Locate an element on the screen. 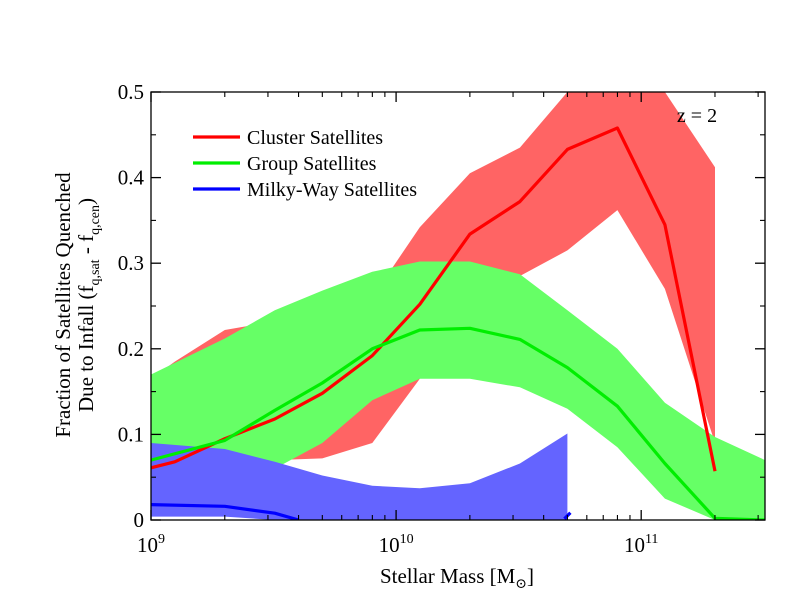 The height and width of the screenshot is (612, 792). legend-label-group-satellites: Group Satellites is located at coordinates (312, 164).